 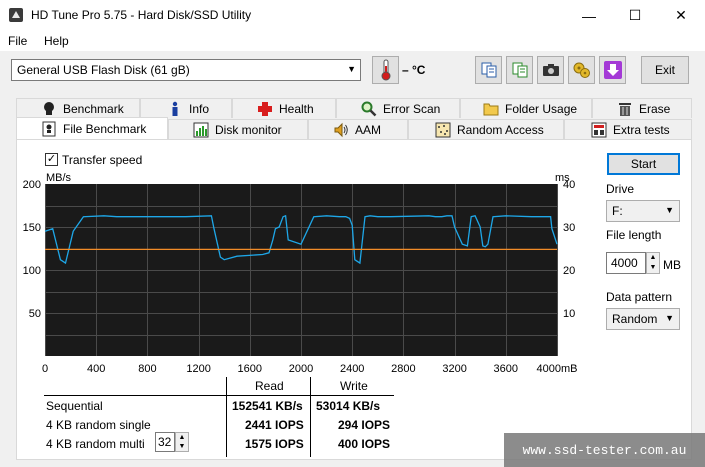 I want to click on row-4k-single-read: 2441 IOPS, so click(x=274, y=425).